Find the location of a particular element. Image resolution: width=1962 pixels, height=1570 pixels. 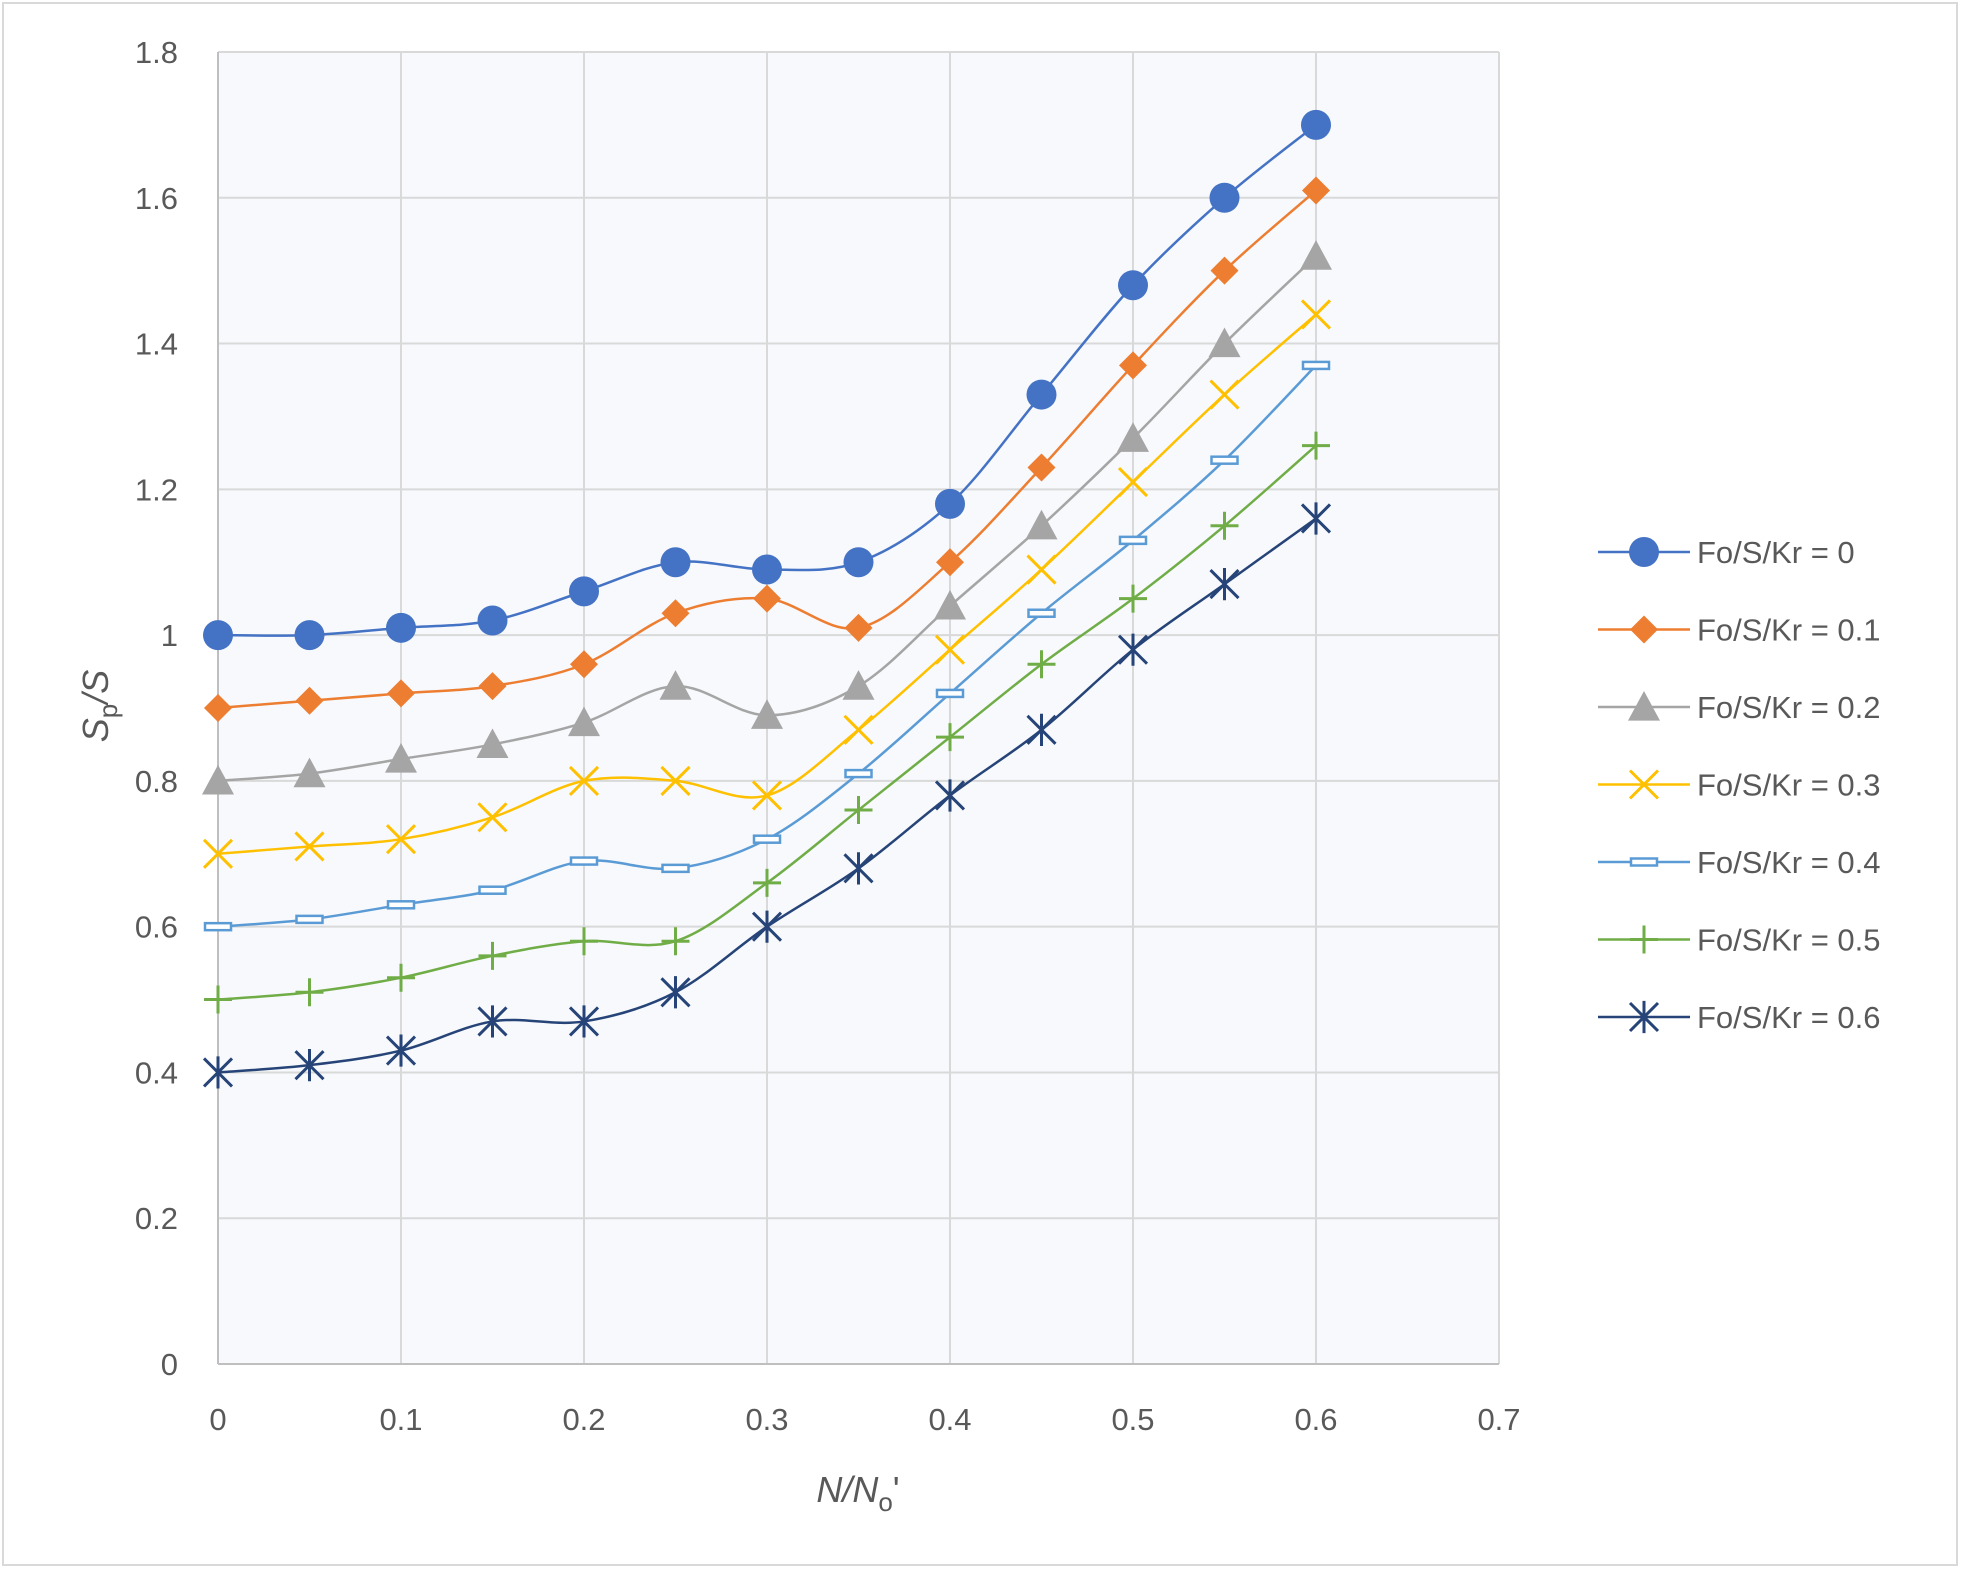

legend-item: Fo/S/Kr = 0.3 is located at coordinates (1739, 785).